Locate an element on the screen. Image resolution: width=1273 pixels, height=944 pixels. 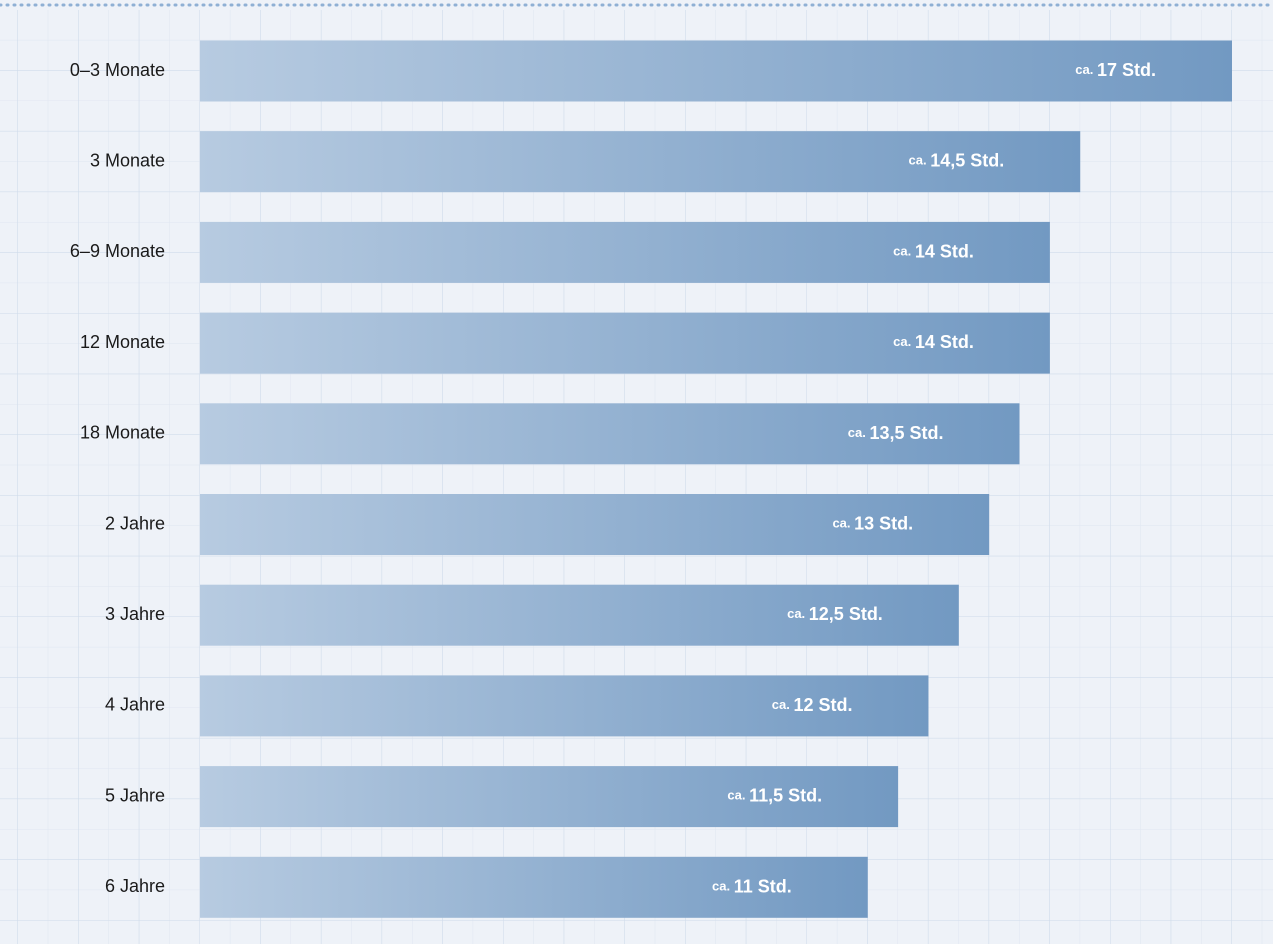
value-label: ca. 11,5 Std. is located at coordinates (774, 795).